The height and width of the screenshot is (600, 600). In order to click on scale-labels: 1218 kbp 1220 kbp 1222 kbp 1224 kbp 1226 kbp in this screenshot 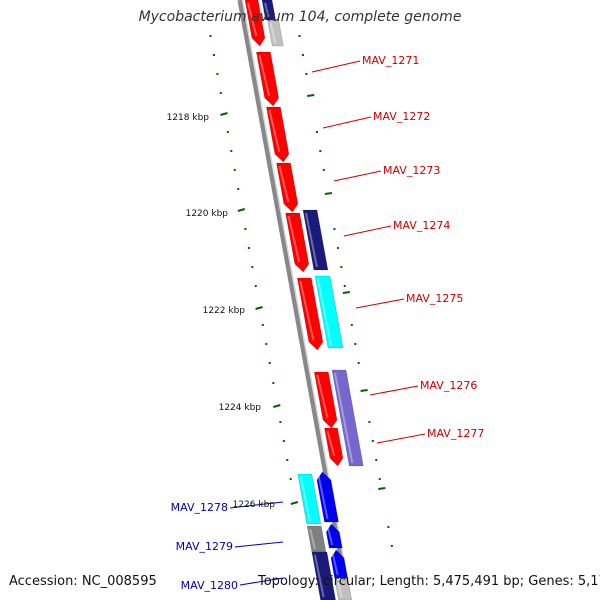, I will do `click(221, 311)`.